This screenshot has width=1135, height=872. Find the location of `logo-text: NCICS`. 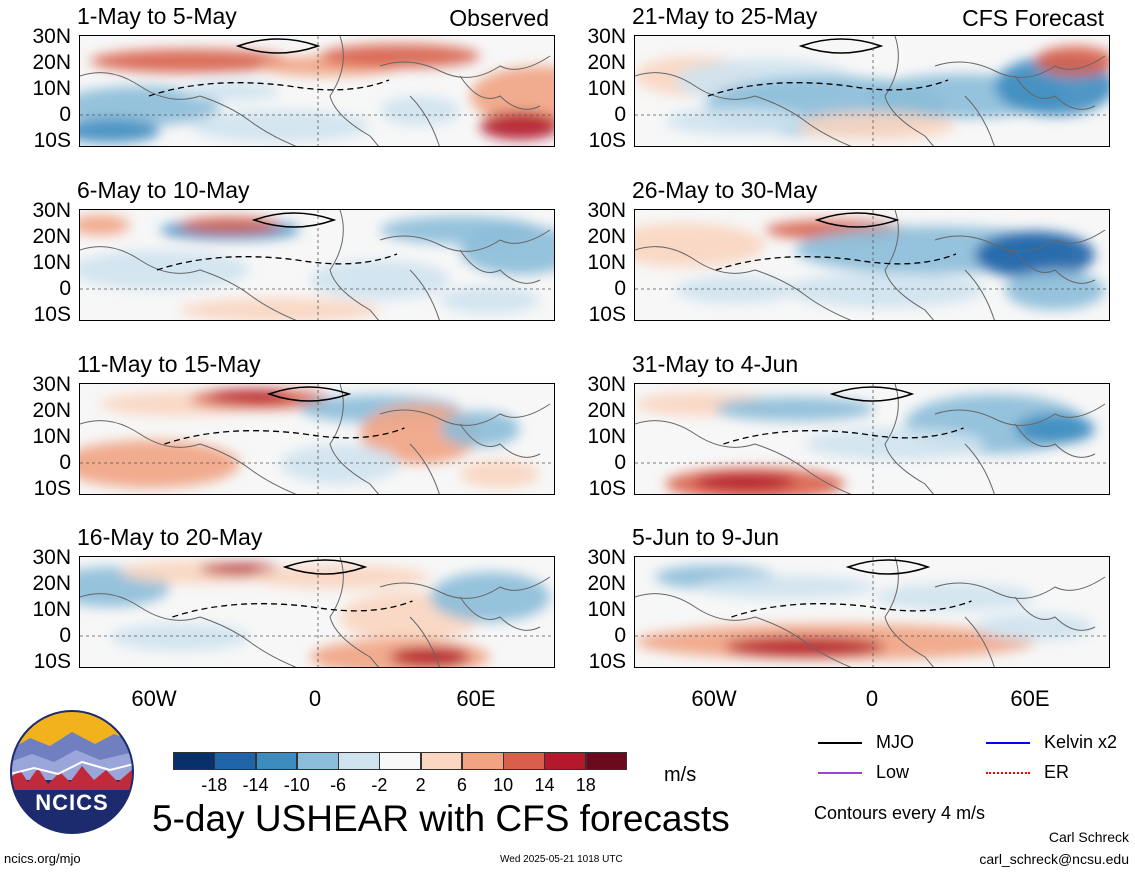

logo-text: NCICS is located at coordinates (72, 802).